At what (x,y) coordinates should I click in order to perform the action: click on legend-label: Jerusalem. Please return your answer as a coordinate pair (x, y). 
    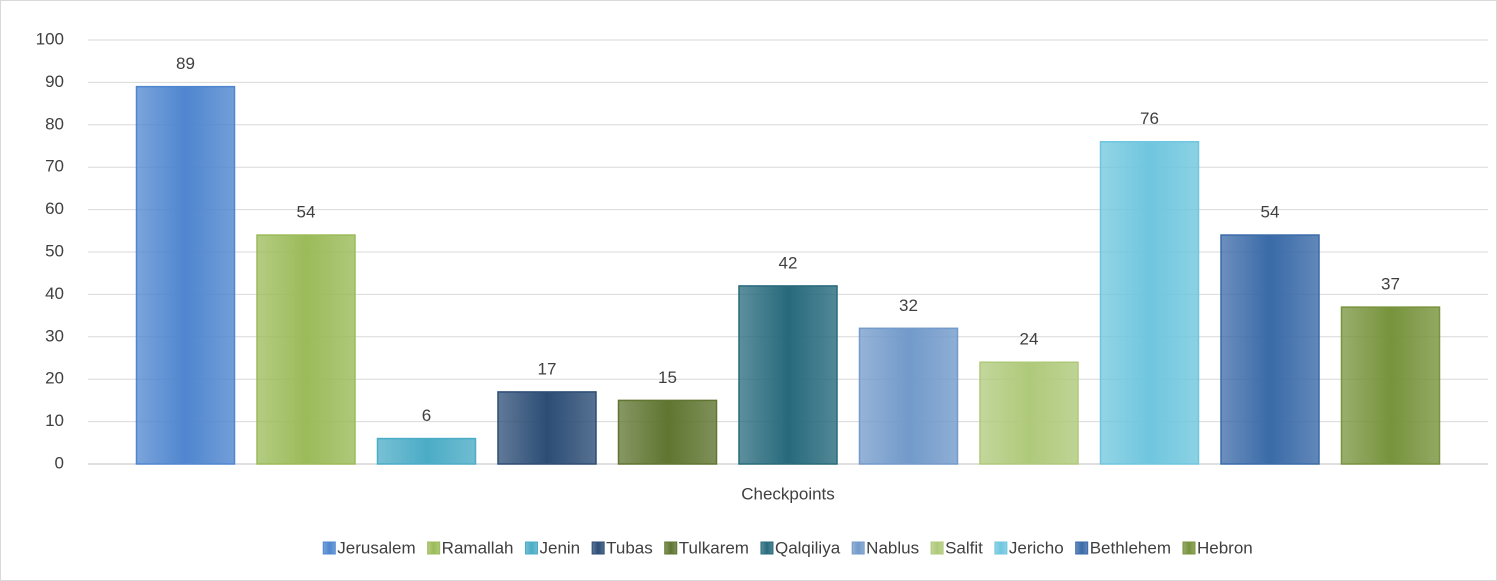
    Looking at the image, I should click on (376, 547).